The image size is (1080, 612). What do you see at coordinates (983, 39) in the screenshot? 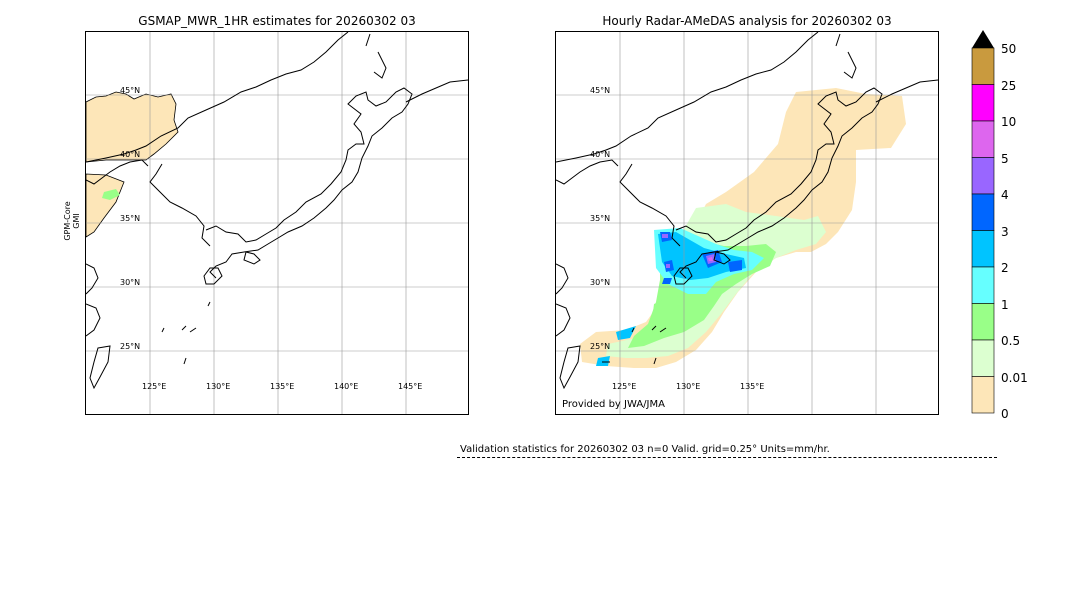
I see `colorbar-extend-triangle` at bounding box center [983, 39].